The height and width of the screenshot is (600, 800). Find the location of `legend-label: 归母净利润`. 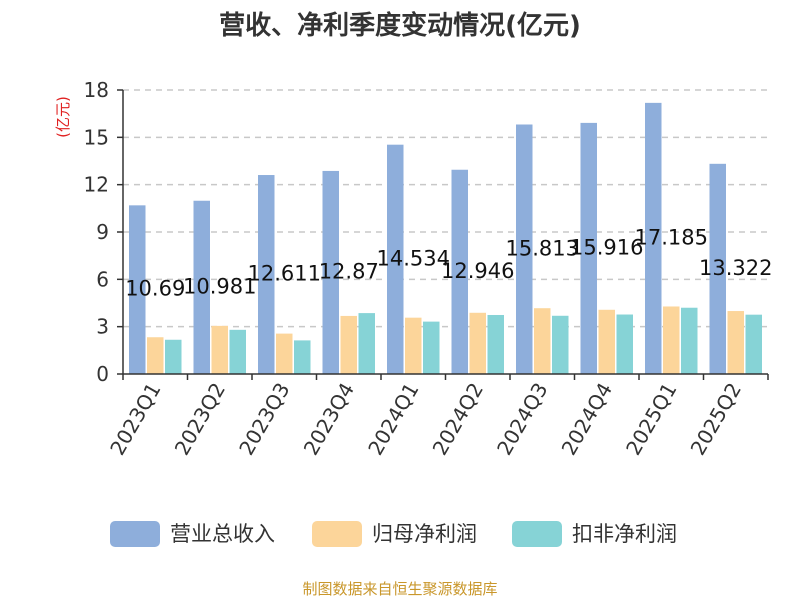

legend-label: 归母净利润 is located at coordinates (424, 534).